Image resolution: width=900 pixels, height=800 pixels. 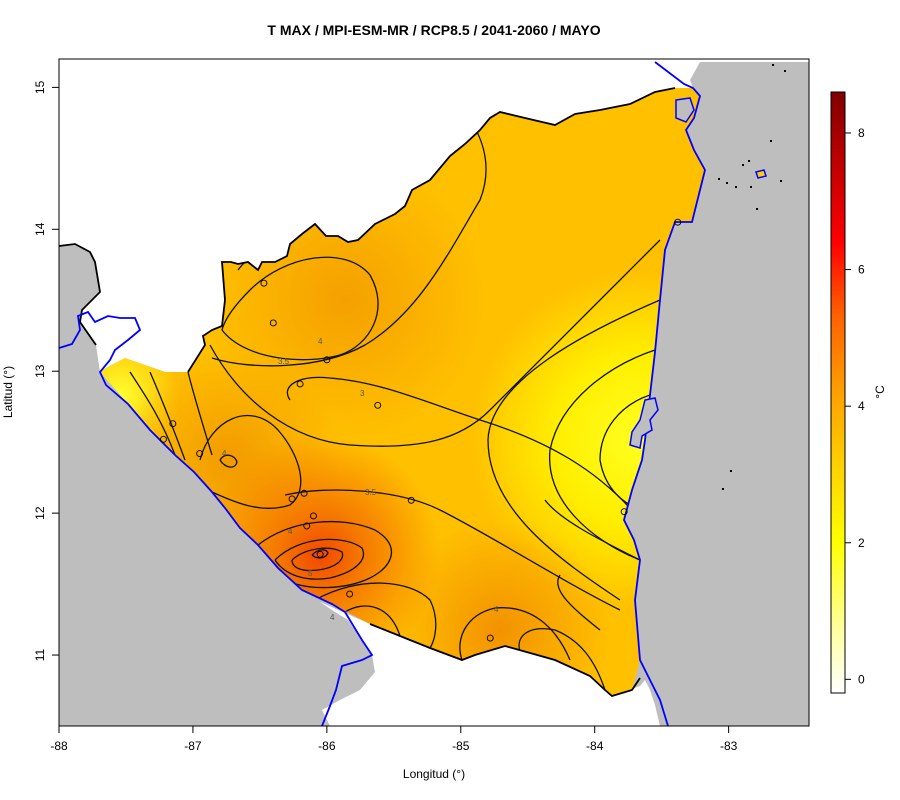 I want to click on contour-labels: 4 3.5 3 4 4 3.5 4 5 4, so click(x=360, y=479).